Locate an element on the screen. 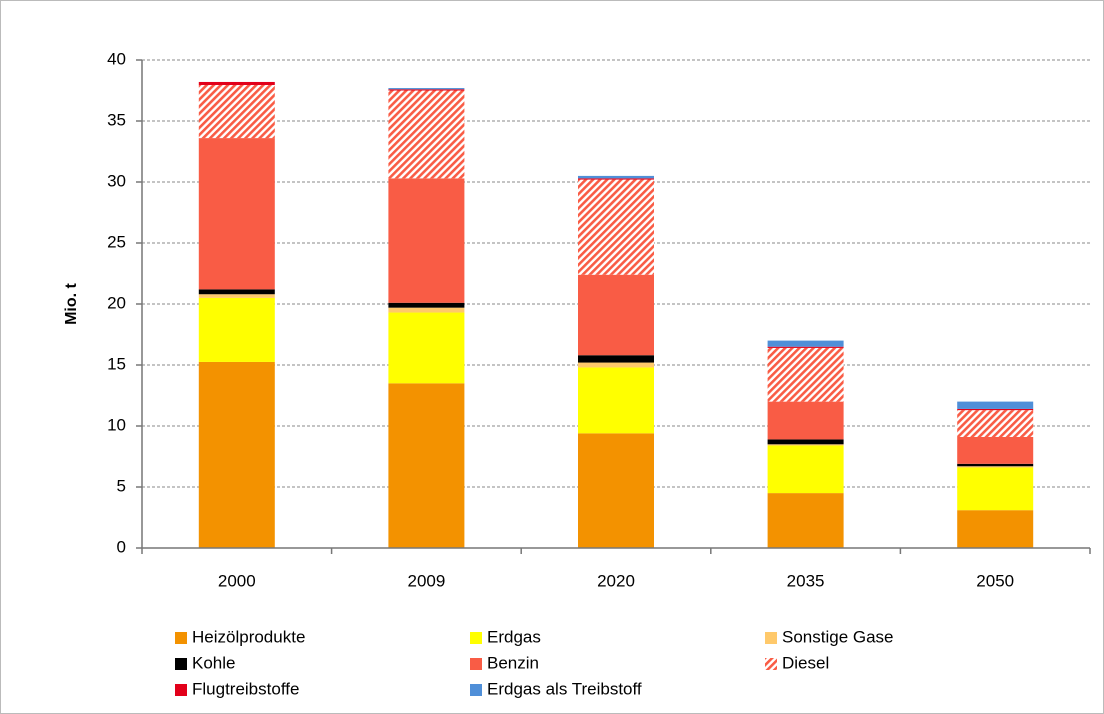 The image size is (1104, 714). y-tick-label: 10 is located at coordinates (116, 424).